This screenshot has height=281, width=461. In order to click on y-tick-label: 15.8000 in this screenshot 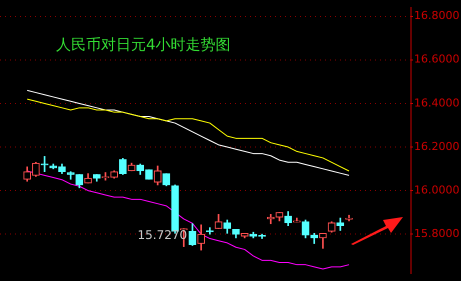, I will do `click(437, 233)`.